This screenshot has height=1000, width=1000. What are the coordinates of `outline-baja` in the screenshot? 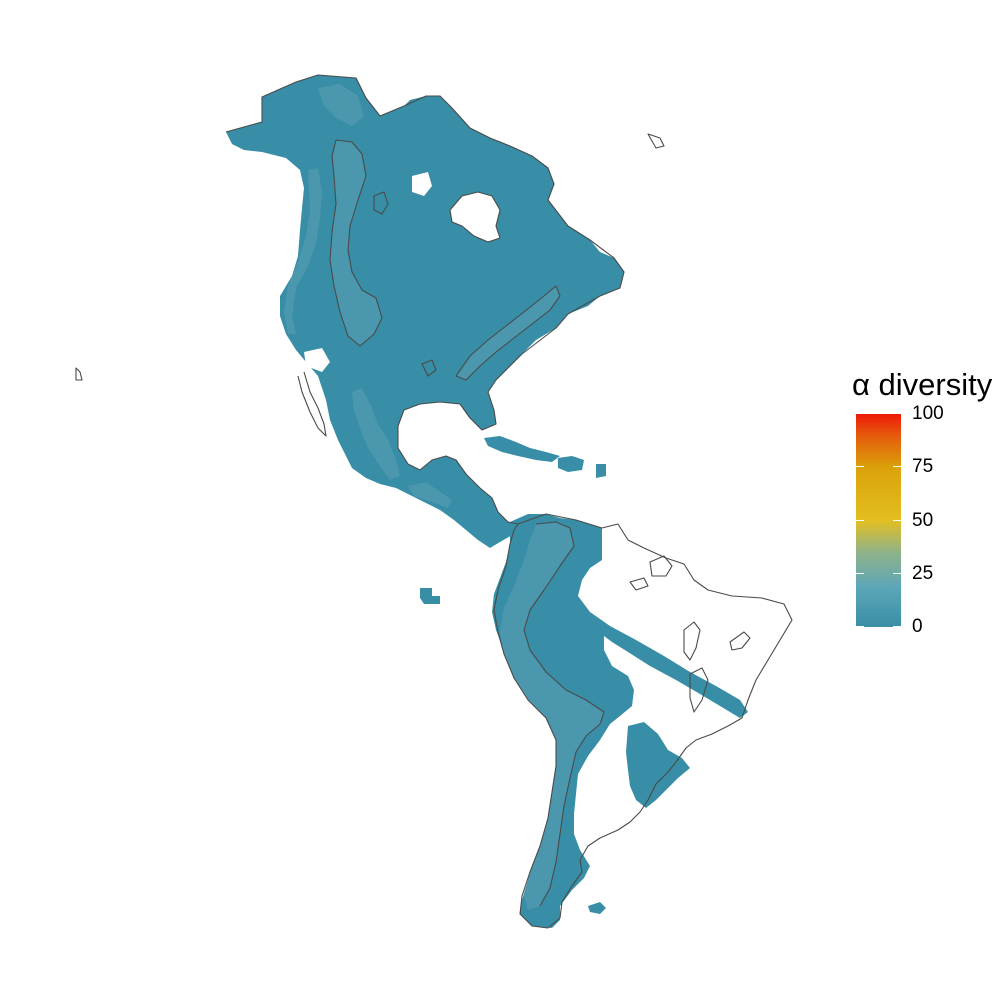 It's located at (312, 404).